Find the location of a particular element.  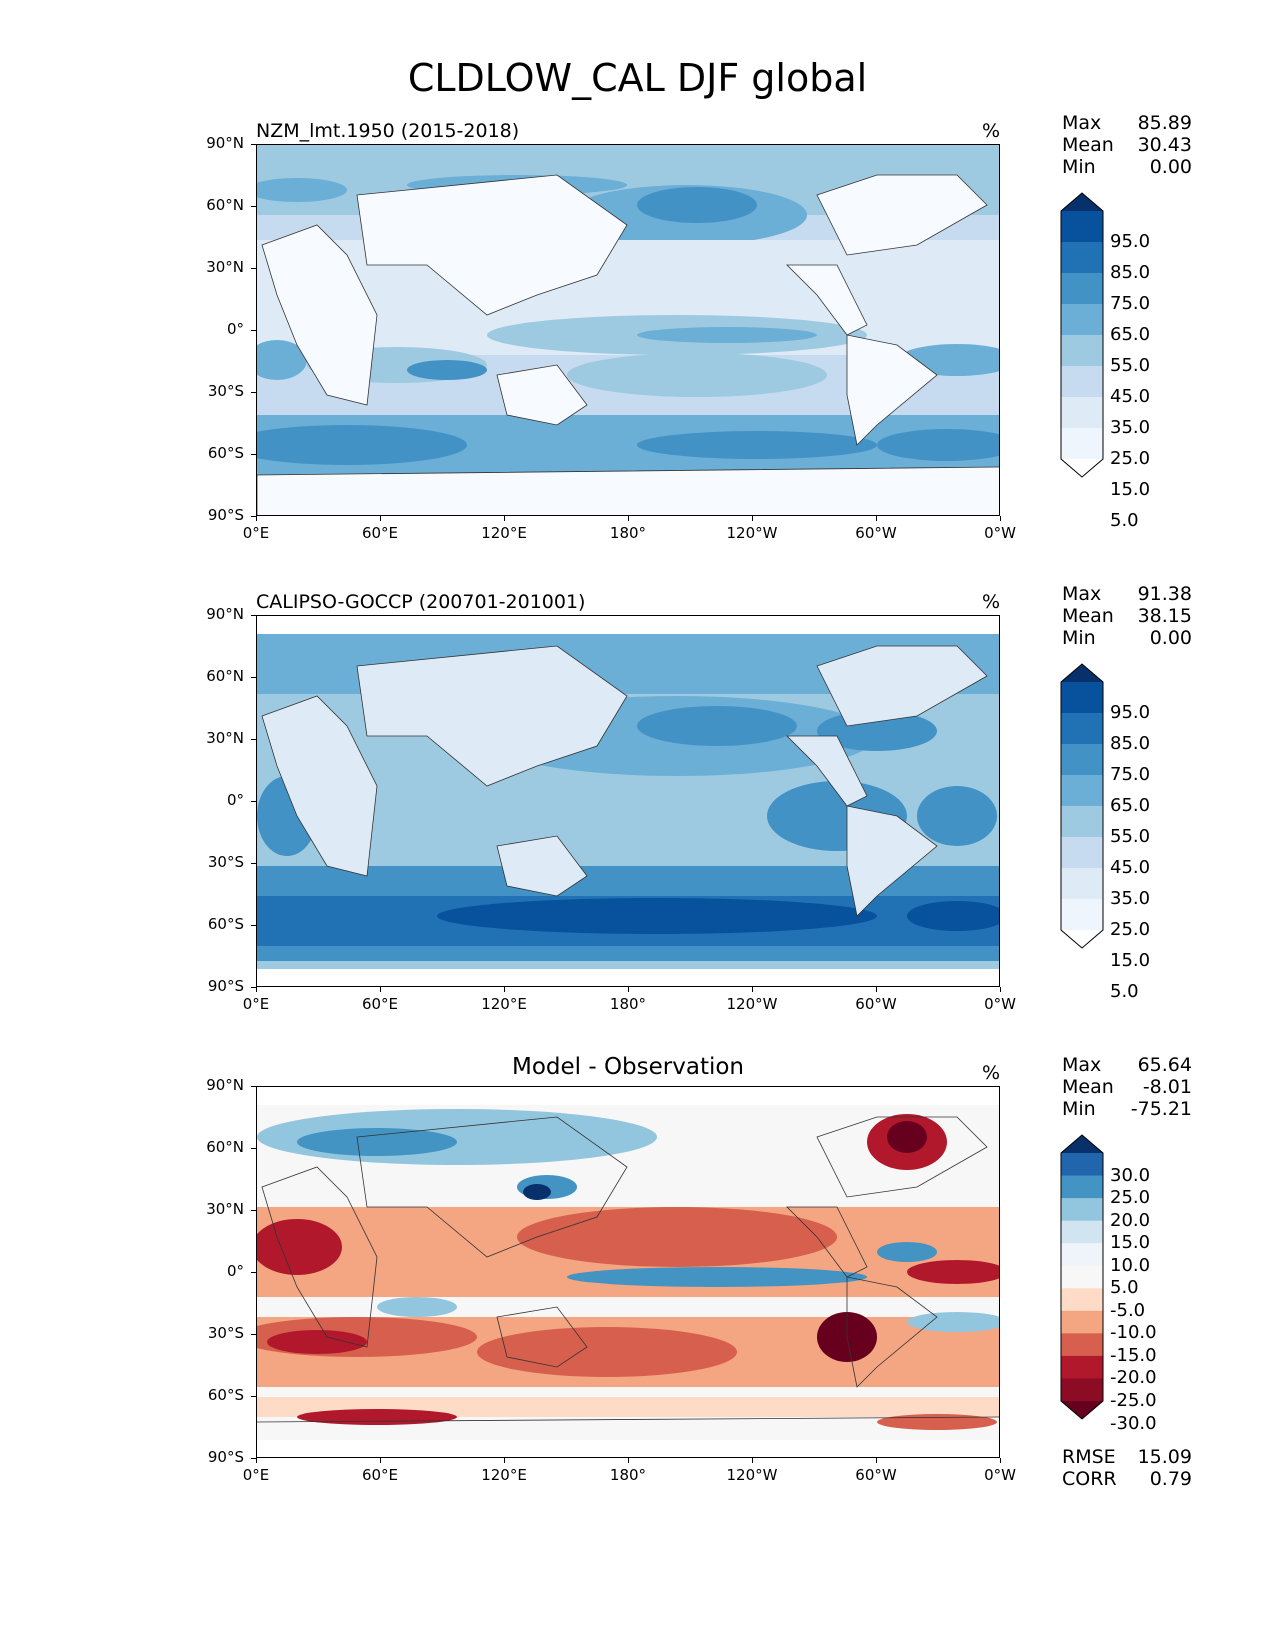

colorbar-tick-label: 85.0 is located at coordinates (1130, 272).